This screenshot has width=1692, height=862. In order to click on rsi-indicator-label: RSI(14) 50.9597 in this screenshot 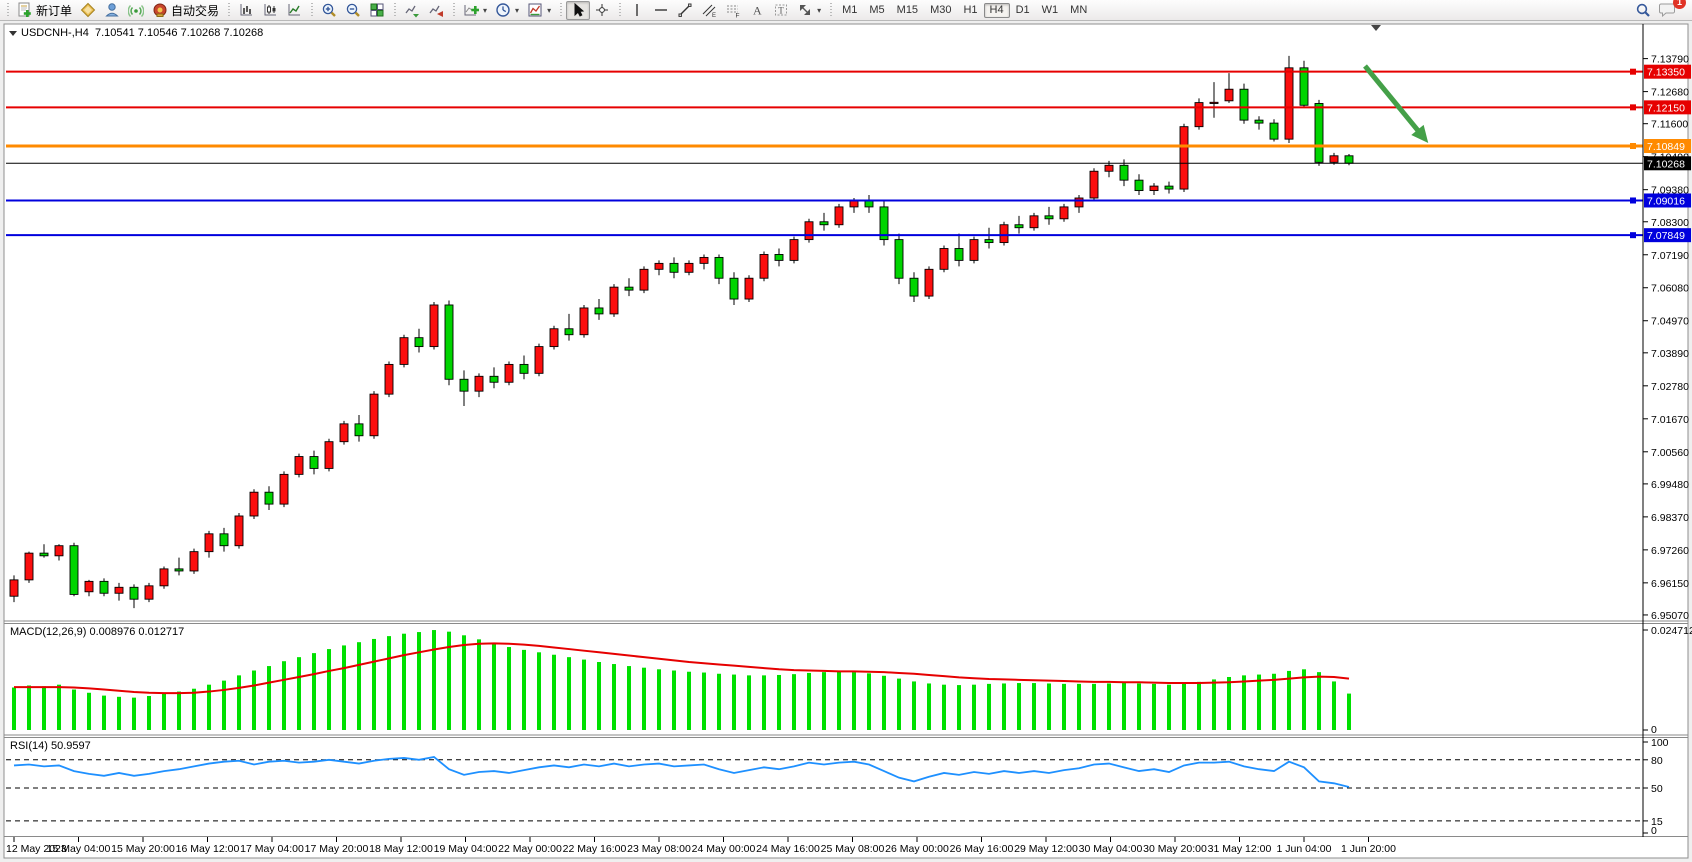, I will do `click(50, 746)`.